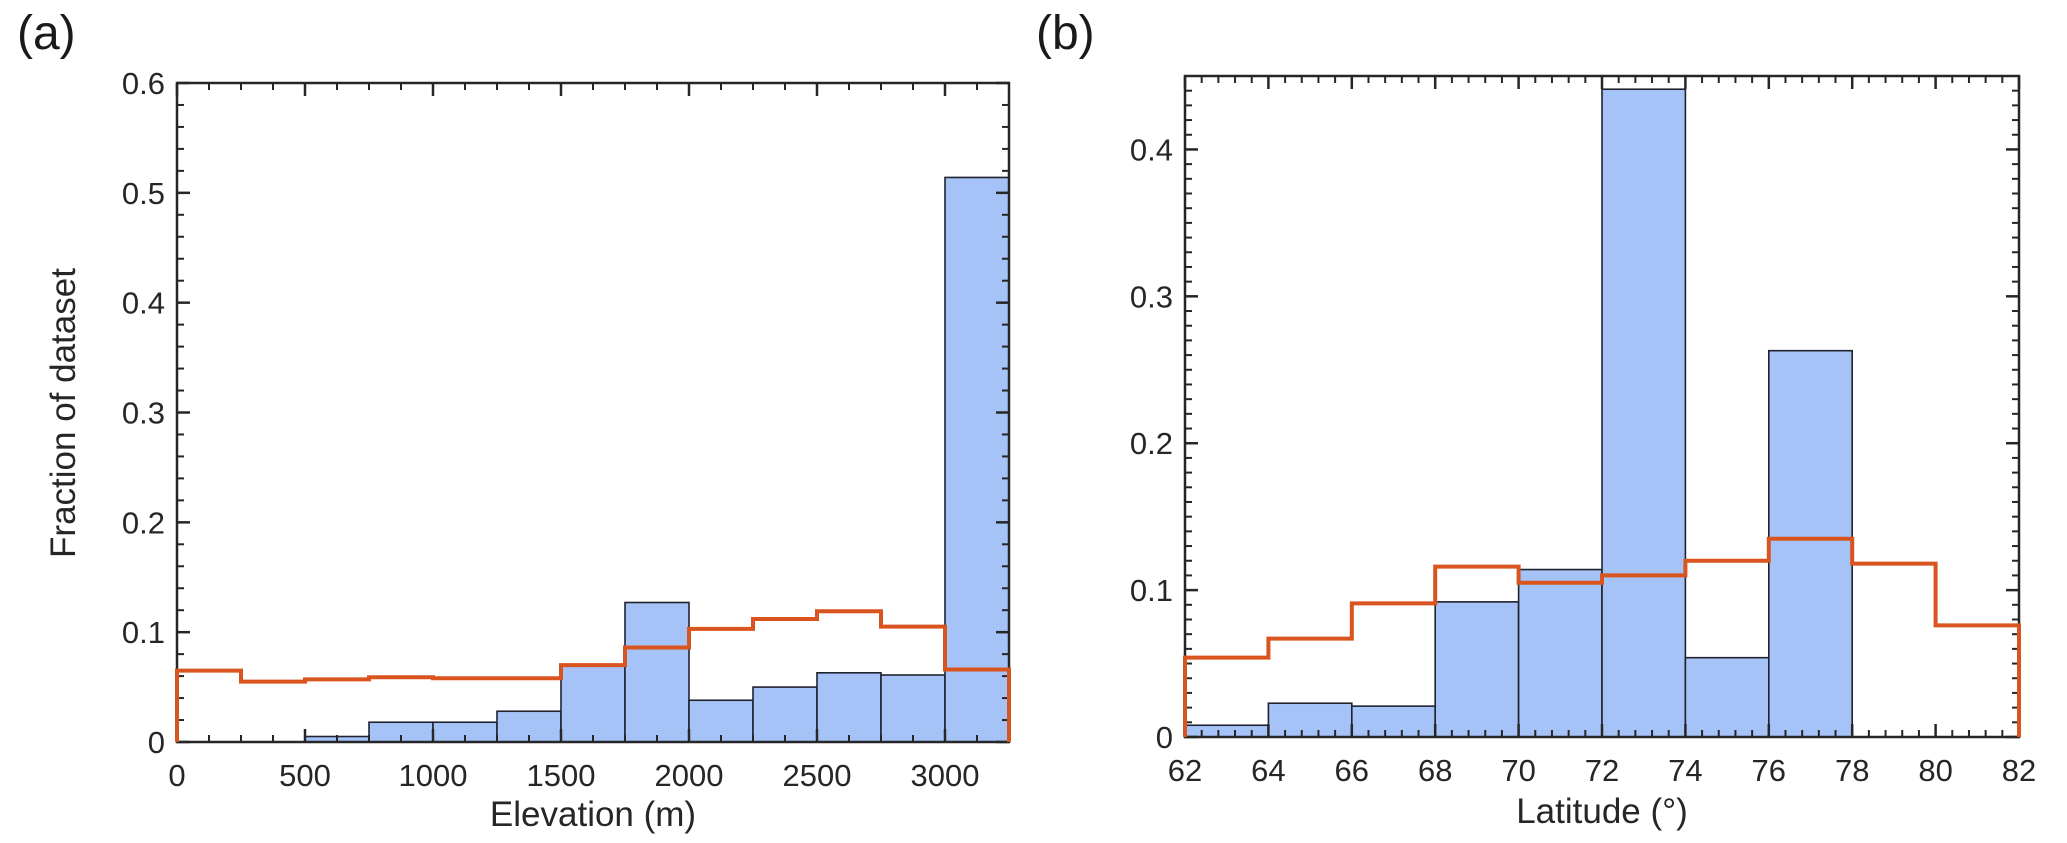 This screenshot has width=2067, height=843. What do you see at coordinates (143, 83) in the screenshot?
I see `y-tick-label: 0.6` at bounding box center [143, 83].